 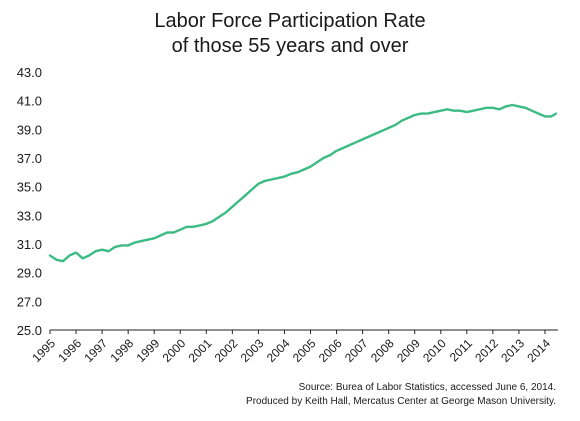 I want to click on x-tick-label: 2009, so click(x=408, y=350).